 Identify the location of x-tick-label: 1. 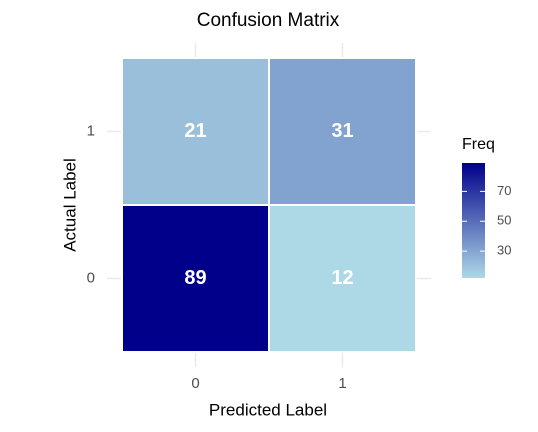
(342, 383).